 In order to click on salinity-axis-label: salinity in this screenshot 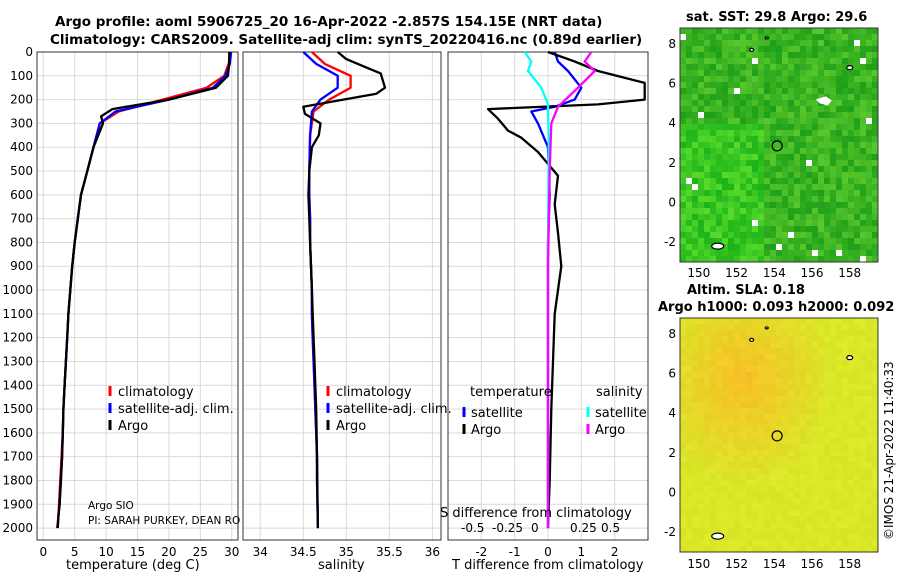, I will do `click(341, 565)`.